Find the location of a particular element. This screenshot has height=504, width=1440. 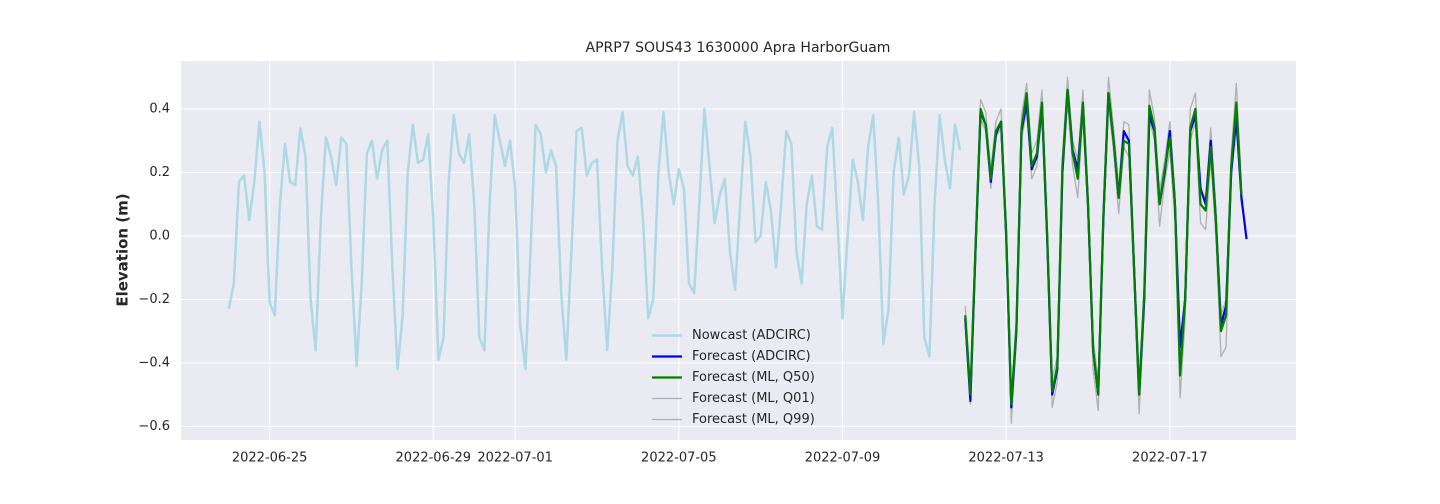

chart-title: APRP7 SOUS43 1630000 Apra HarborGuam is located at coordinates (738, 48).